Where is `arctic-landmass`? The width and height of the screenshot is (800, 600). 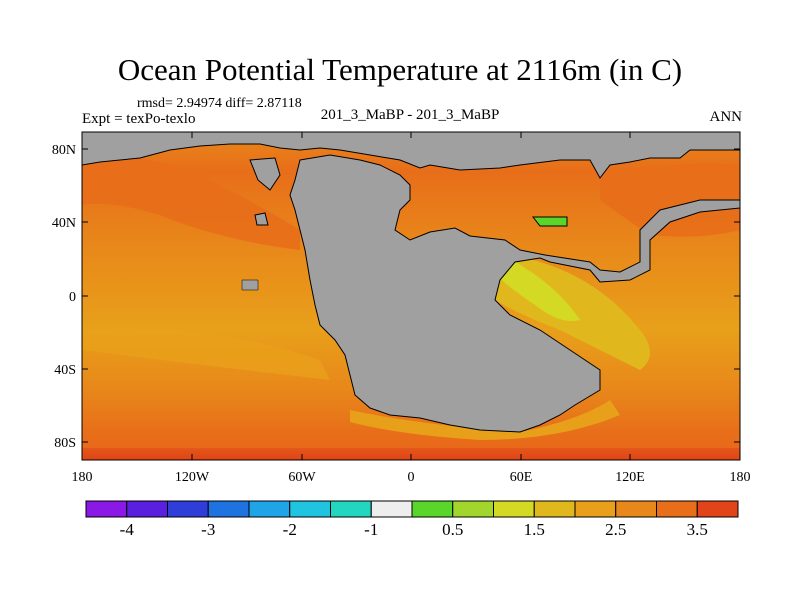 arctic-landmass is located at coordinates (411, 155).